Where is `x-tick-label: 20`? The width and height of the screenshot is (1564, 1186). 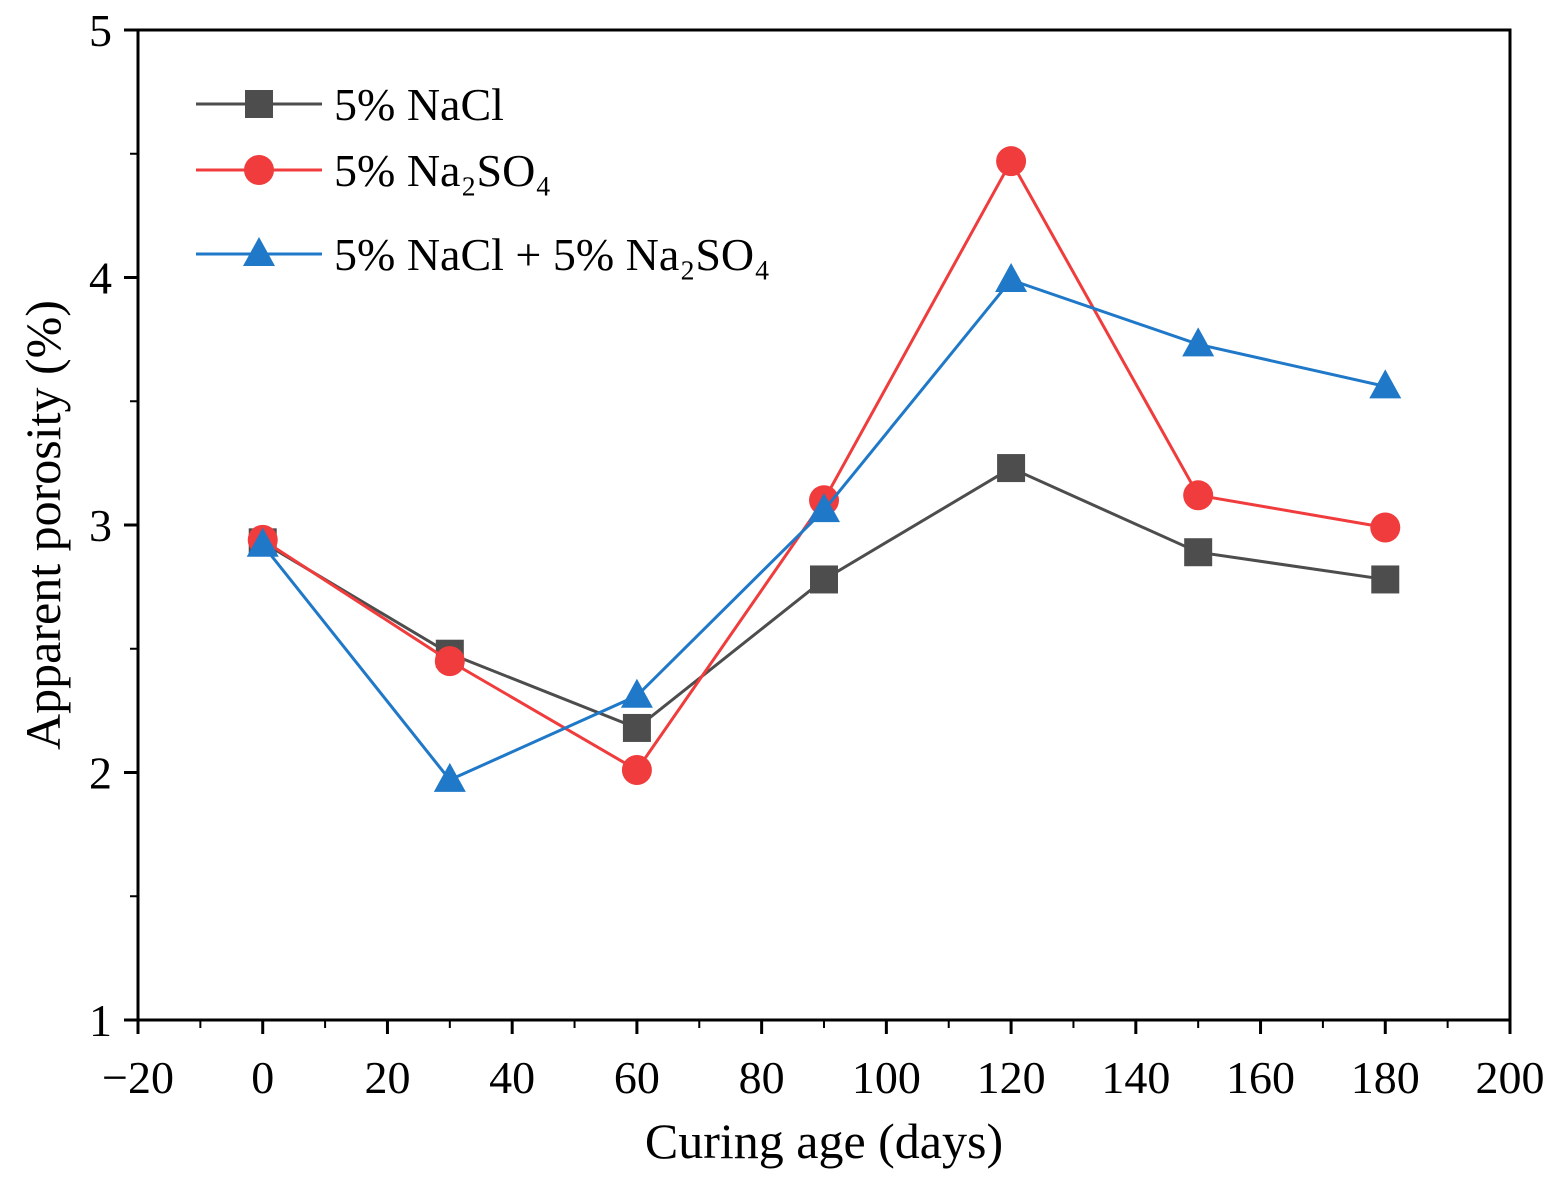 x-tick-label: 20 is located at coordinates (387, 1077).